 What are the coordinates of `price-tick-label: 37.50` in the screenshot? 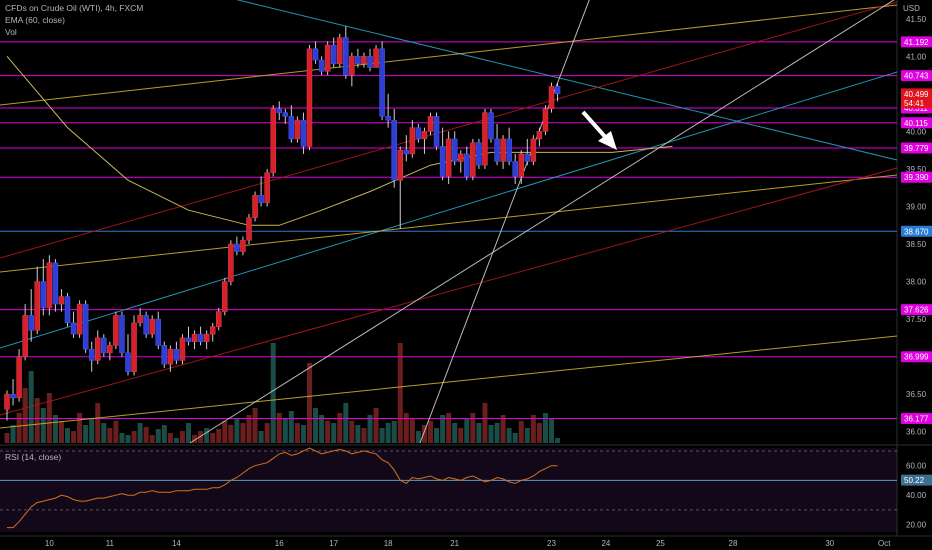 It's located at (916, 319).